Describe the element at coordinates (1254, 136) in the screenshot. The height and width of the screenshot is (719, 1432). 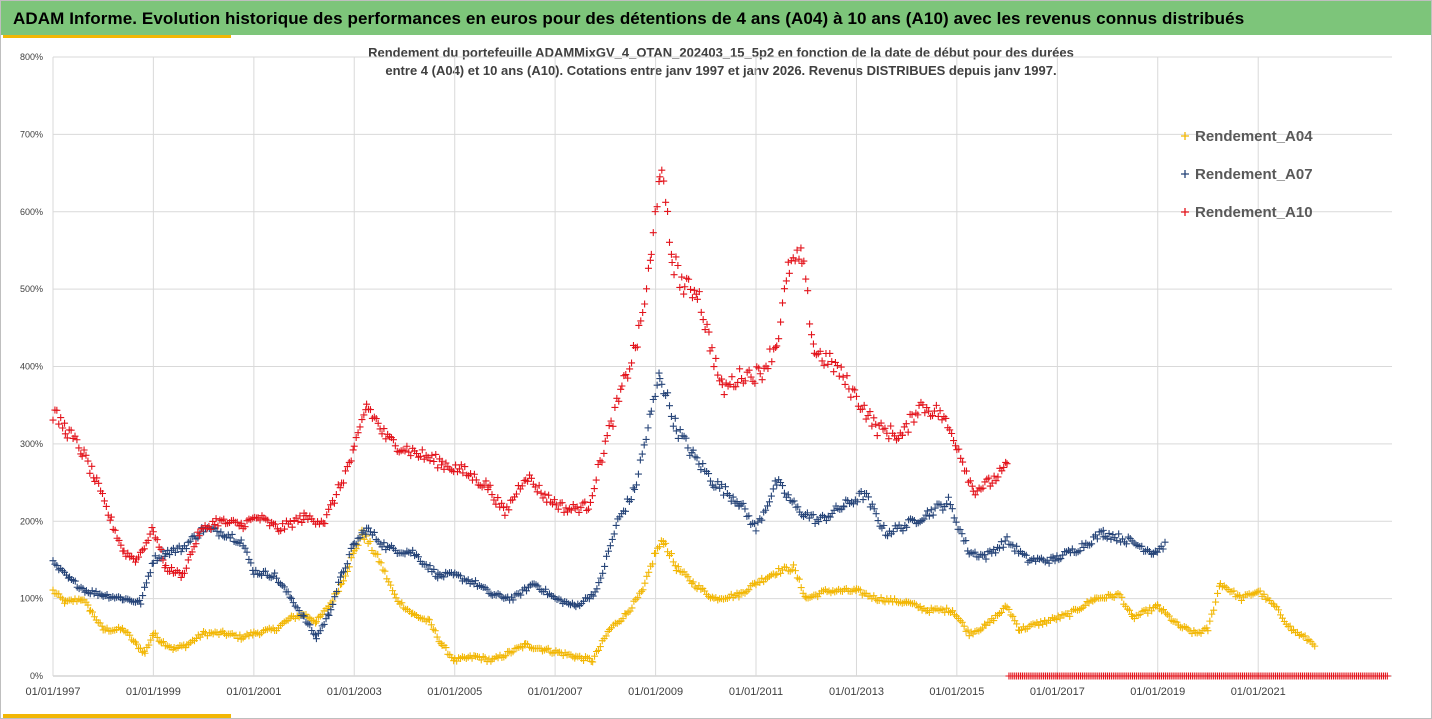
I see `legend-label: Rendement_A04` at that location.